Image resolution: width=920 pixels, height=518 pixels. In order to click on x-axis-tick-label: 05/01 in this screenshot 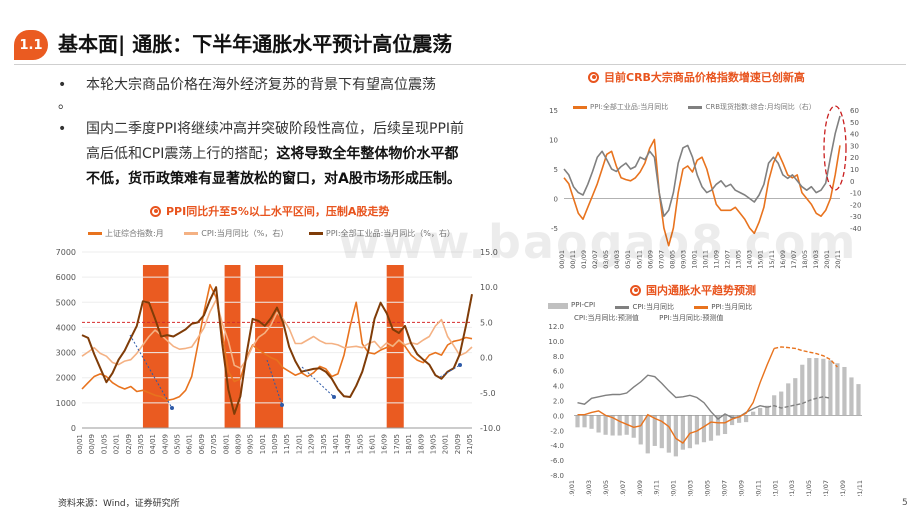, I will do `click(628, 259)`.